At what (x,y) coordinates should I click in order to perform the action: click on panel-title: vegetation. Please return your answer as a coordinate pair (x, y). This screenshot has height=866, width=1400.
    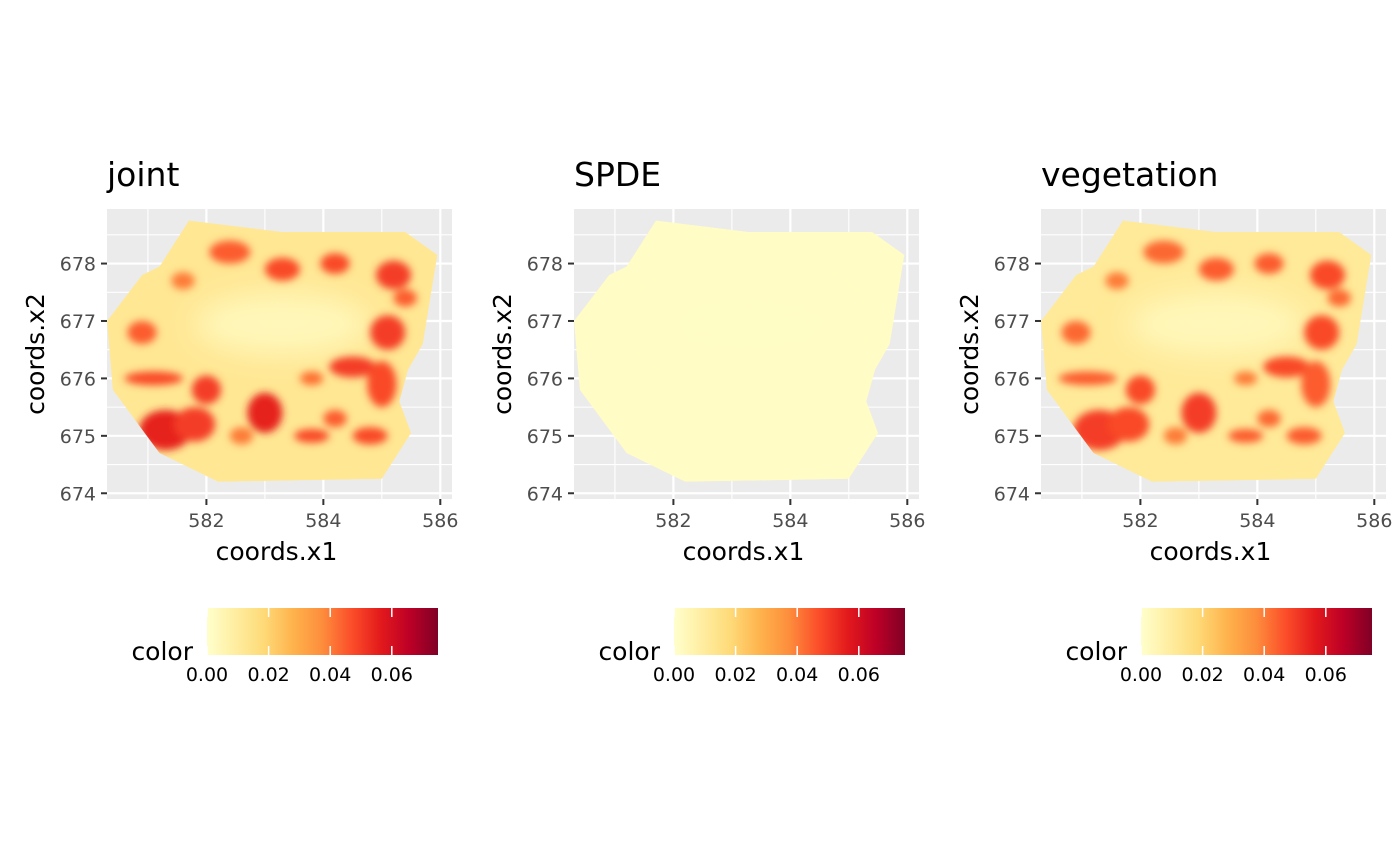
    Looking at the image, I should click on (1129, 174).